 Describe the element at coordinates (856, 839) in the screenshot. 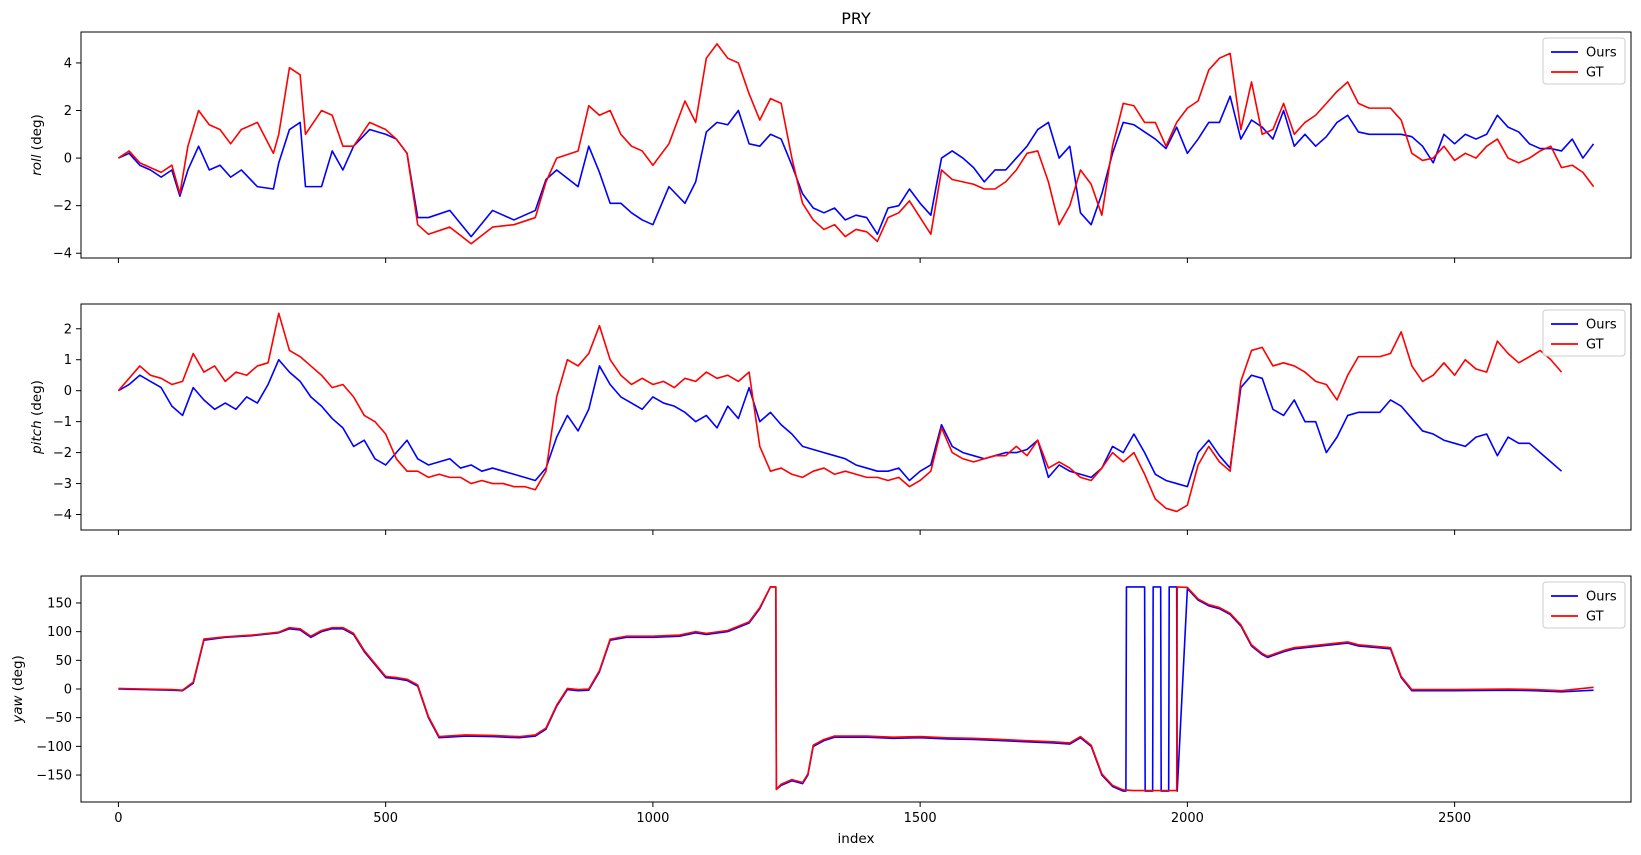

I see `x-axis-label: index` at that location.